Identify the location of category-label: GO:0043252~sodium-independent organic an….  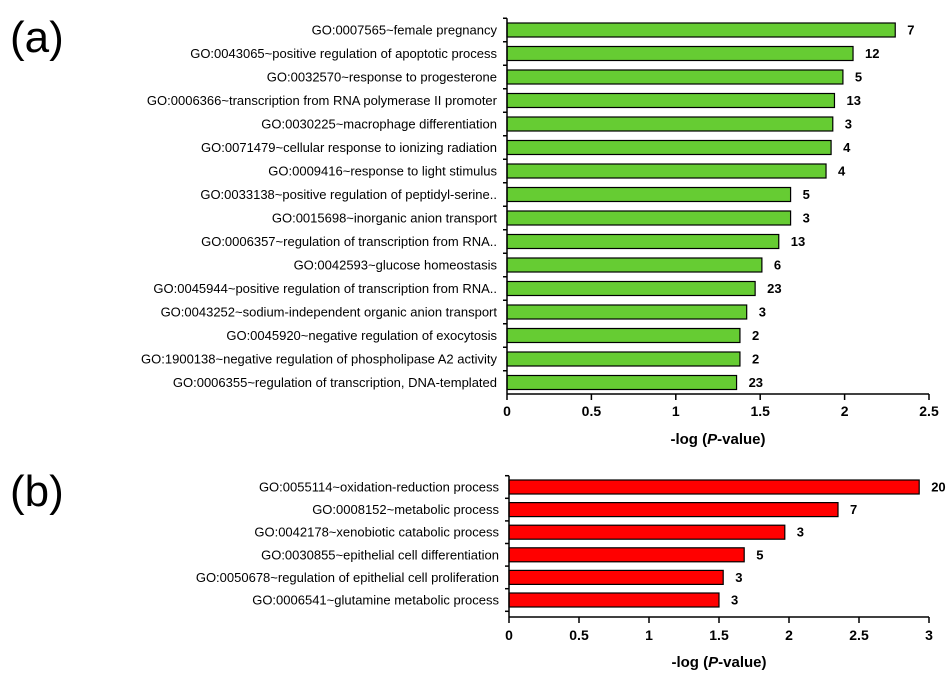
(329, 312).